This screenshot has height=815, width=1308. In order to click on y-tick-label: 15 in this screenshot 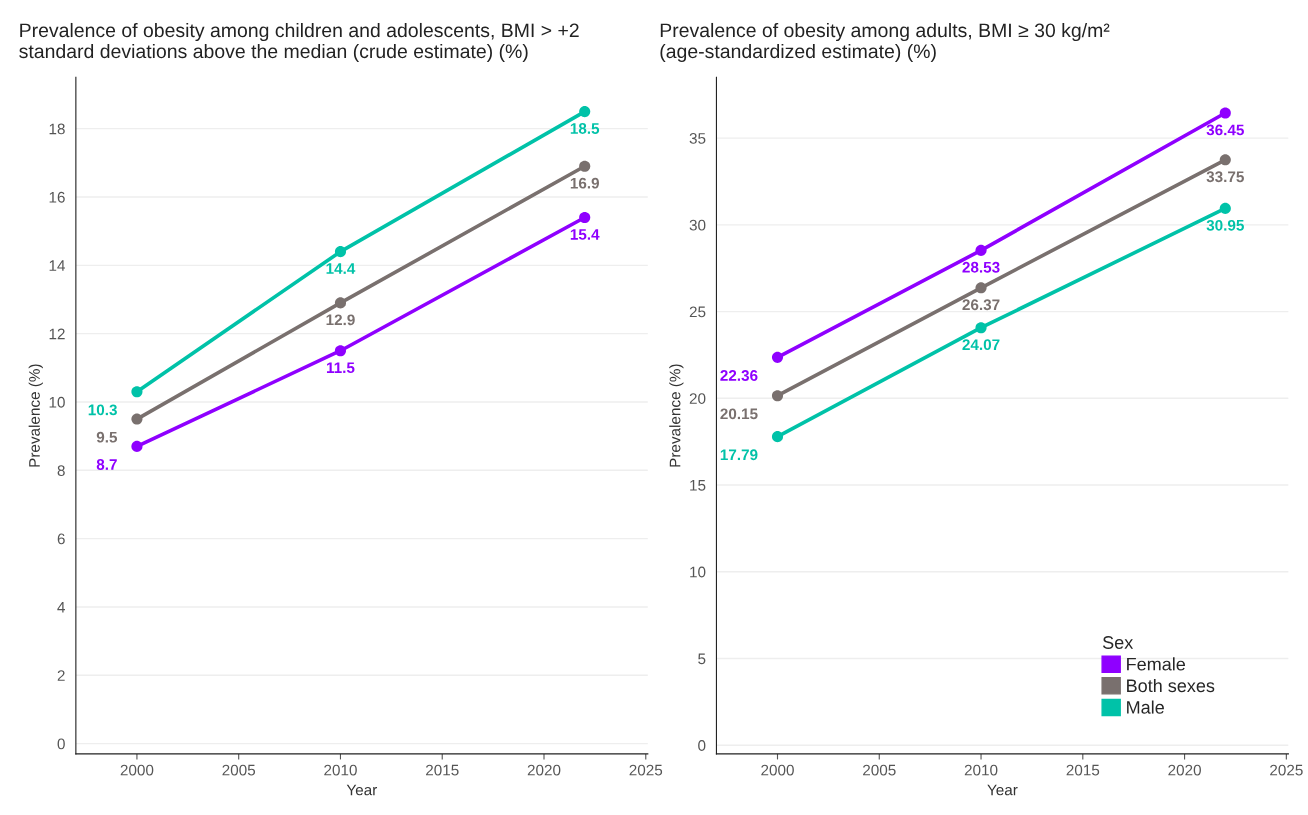, I will do `click(698, 485)`.